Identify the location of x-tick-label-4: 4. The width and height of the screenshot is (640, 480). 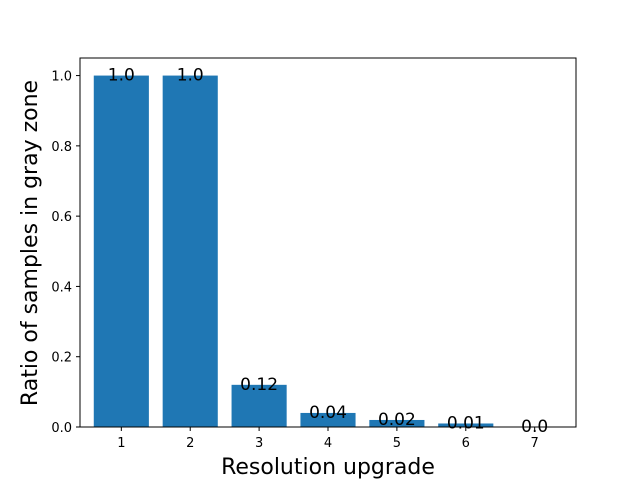
(328, 443).